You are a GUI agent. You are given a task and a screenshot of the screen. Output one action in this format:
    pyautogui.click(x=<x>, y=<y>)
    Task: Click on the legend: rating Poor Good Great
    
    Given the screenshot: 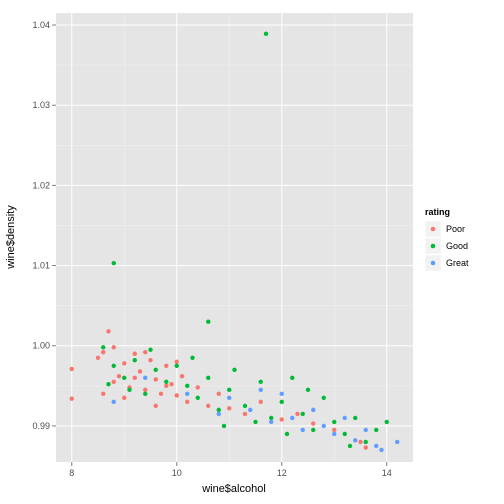 What is the action you would take?
    pyautogui.click(x=446, y=239)
    